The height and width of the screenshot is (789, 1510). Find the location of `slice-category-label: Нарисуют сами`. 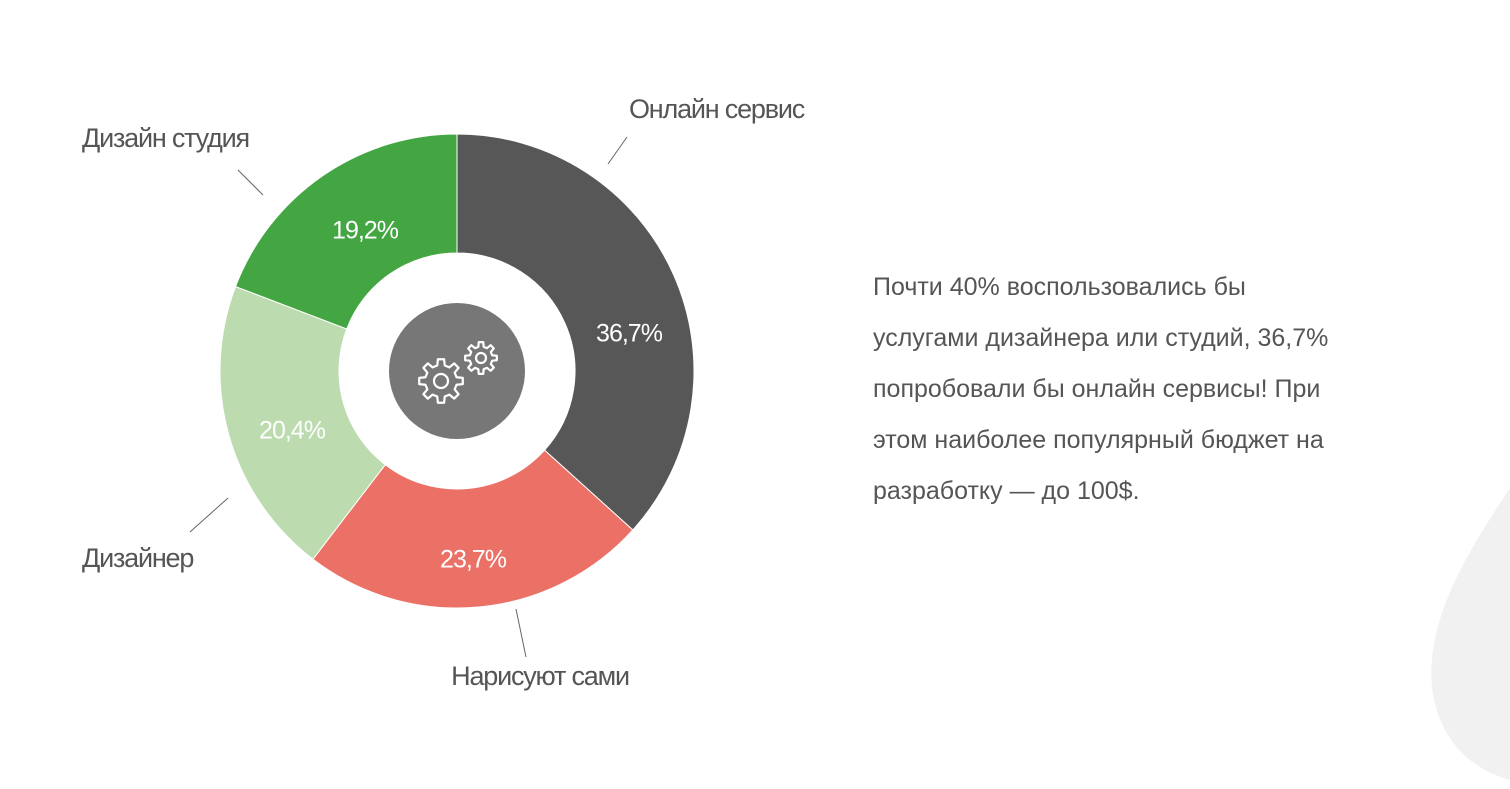

slice-category-label: Нарисуют сами is located at coordinates (540, 676).